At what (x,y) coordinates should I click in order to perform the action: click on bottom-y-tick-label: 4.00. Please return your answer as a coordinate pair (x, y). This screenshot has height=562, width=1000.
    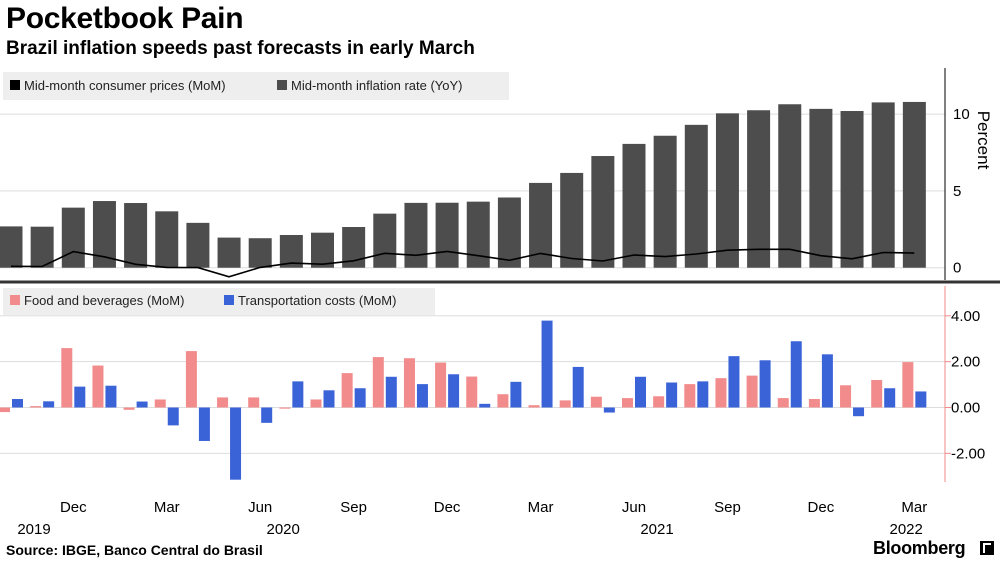
    Looking at the image, I should click on (965, 316).